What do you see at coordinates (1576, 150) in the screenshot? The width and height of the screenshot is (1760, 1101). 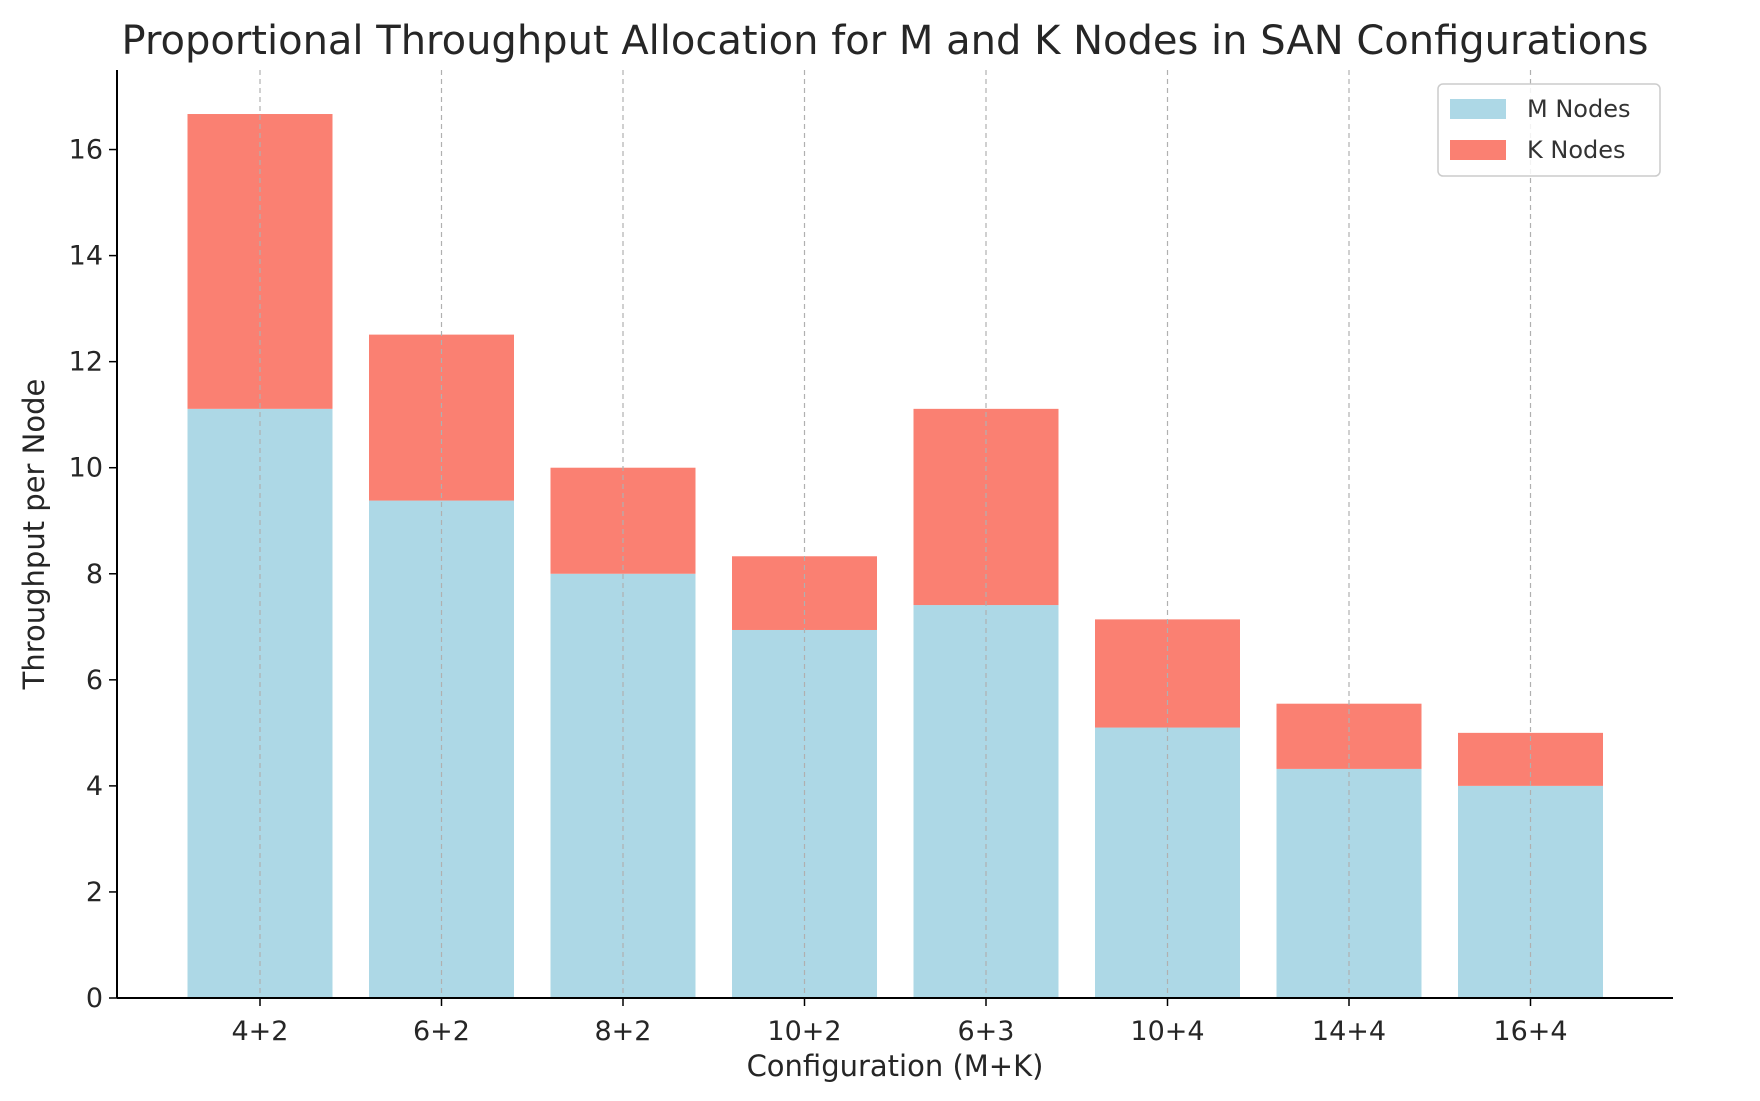 I see `legend-label-k-nodes: K Nodes` at bounding box center [1576, 150].